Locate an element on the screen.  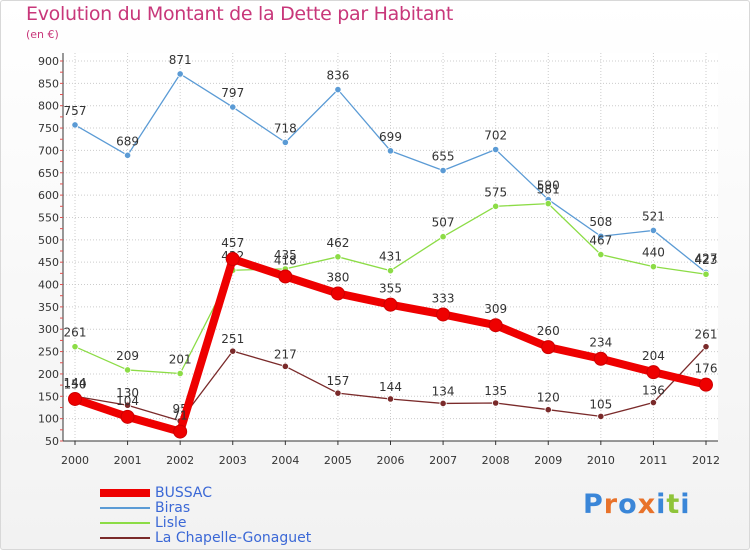
data-label: 217 is located at coordinates (285, 354).